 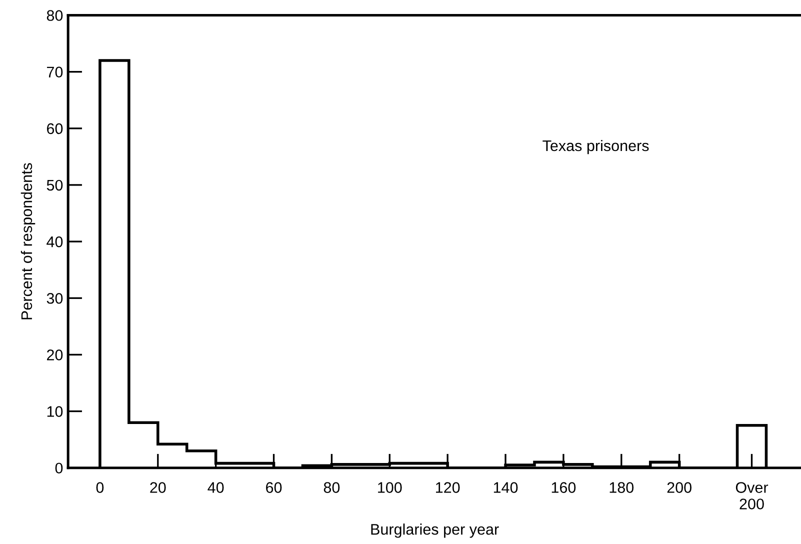 I want to click on x-tick-label: 20, so click(x=158, y=487).